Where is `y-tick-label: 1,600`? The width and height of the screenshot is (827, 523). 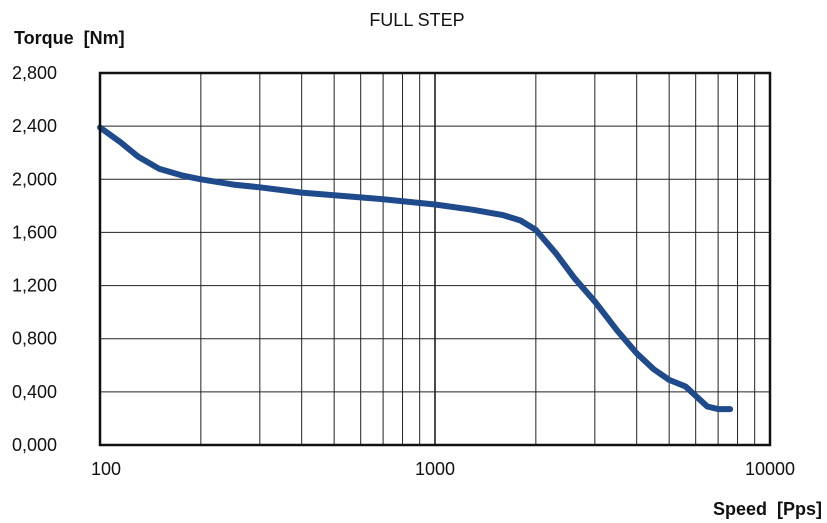
y-tick-label: 1,600 is located at coordinates (34, 232).